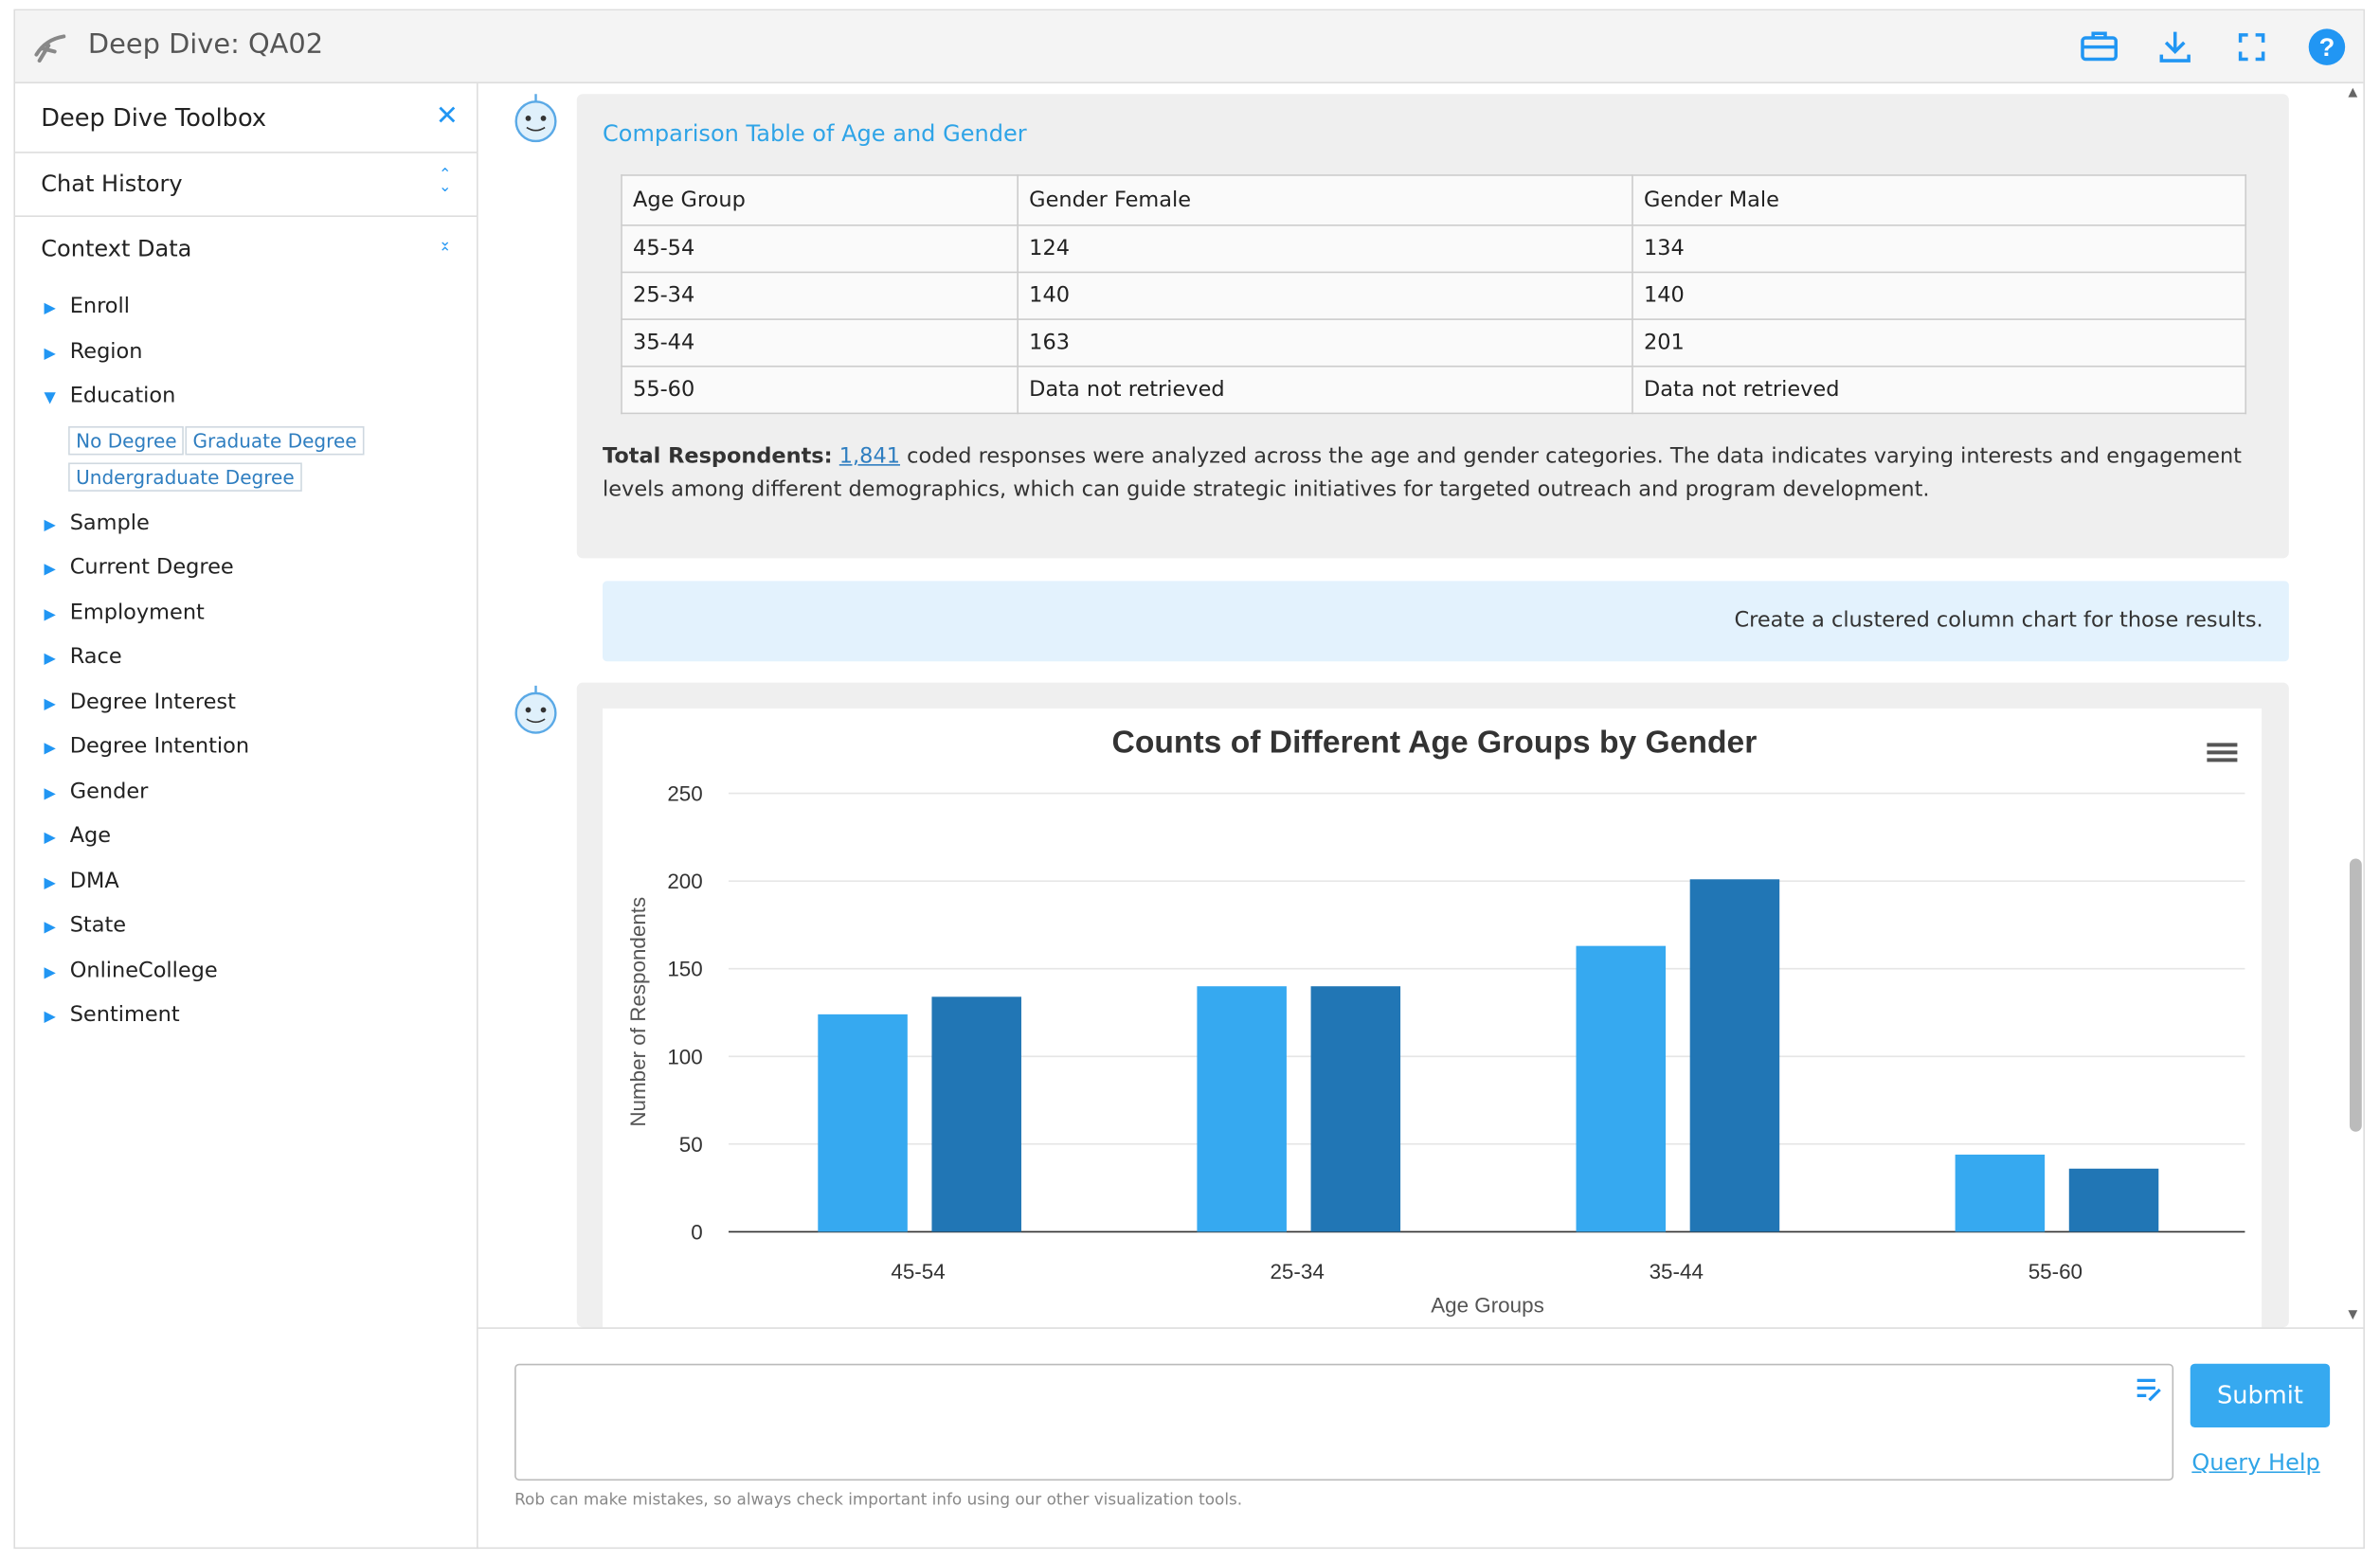 This screenshot has height=1561, width=2380. Describe the element at coordinates (116, 248) in the screenshot. I see `section-header: Context Data` at that location.